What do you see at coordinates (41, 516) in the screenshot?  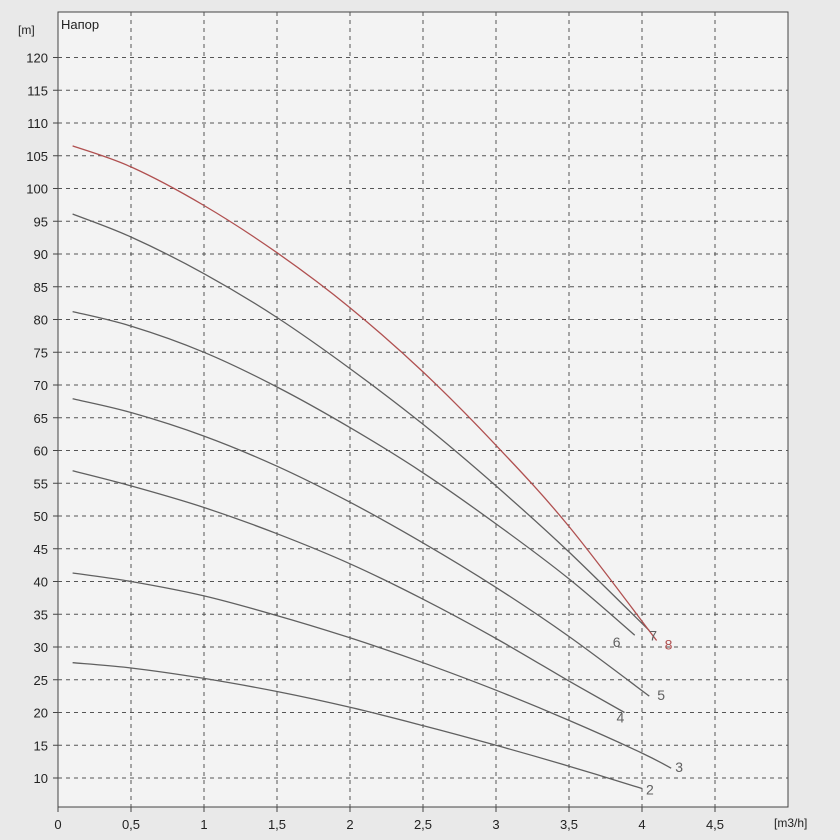 I see `y-tick-label: 50` at bounding box center [41, 516].